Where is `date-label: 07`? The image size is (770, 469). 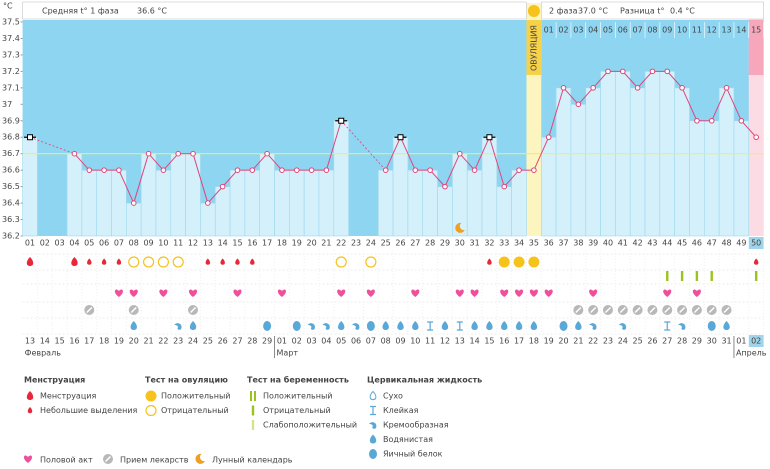
date-label: 07 is located at coordinates (371, 341).